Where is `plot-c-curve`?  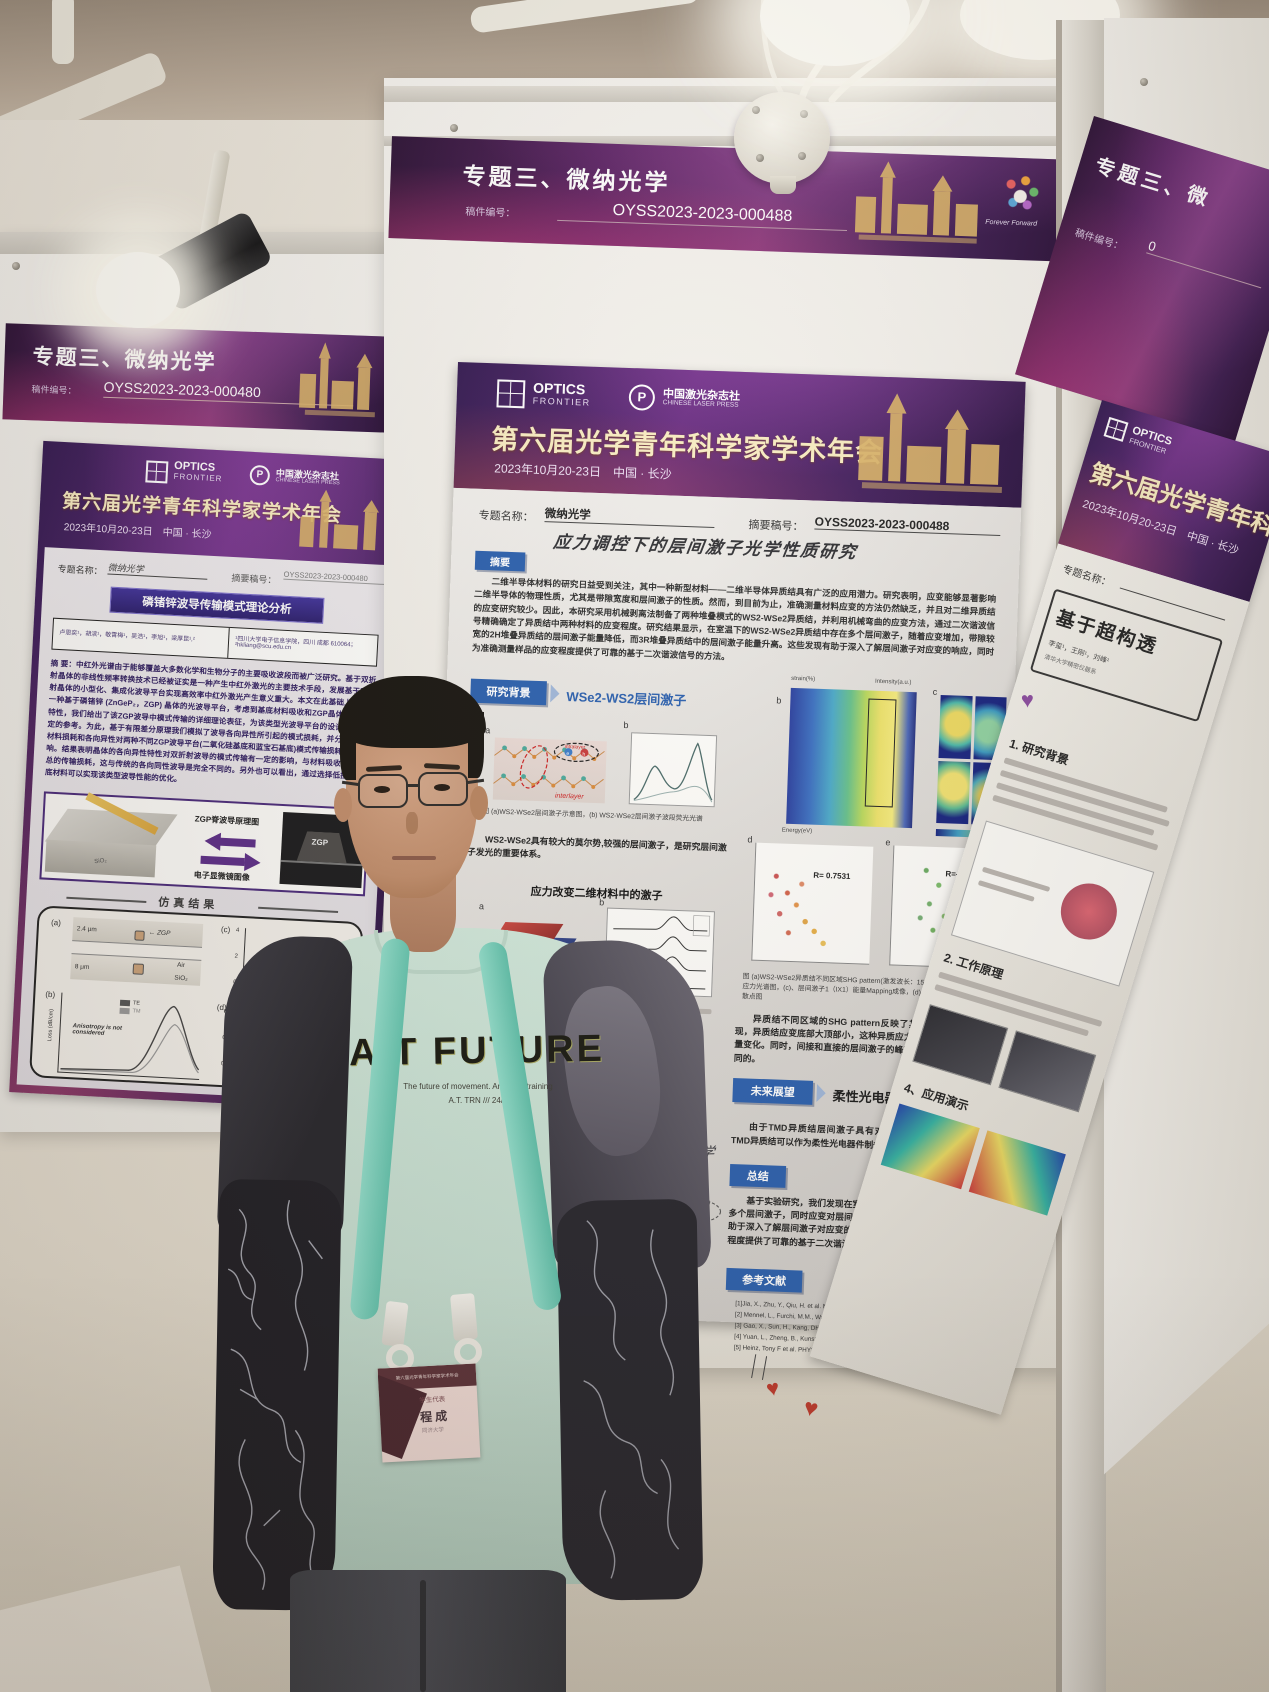
plot-c-curve is located at coordinates (297, 963).